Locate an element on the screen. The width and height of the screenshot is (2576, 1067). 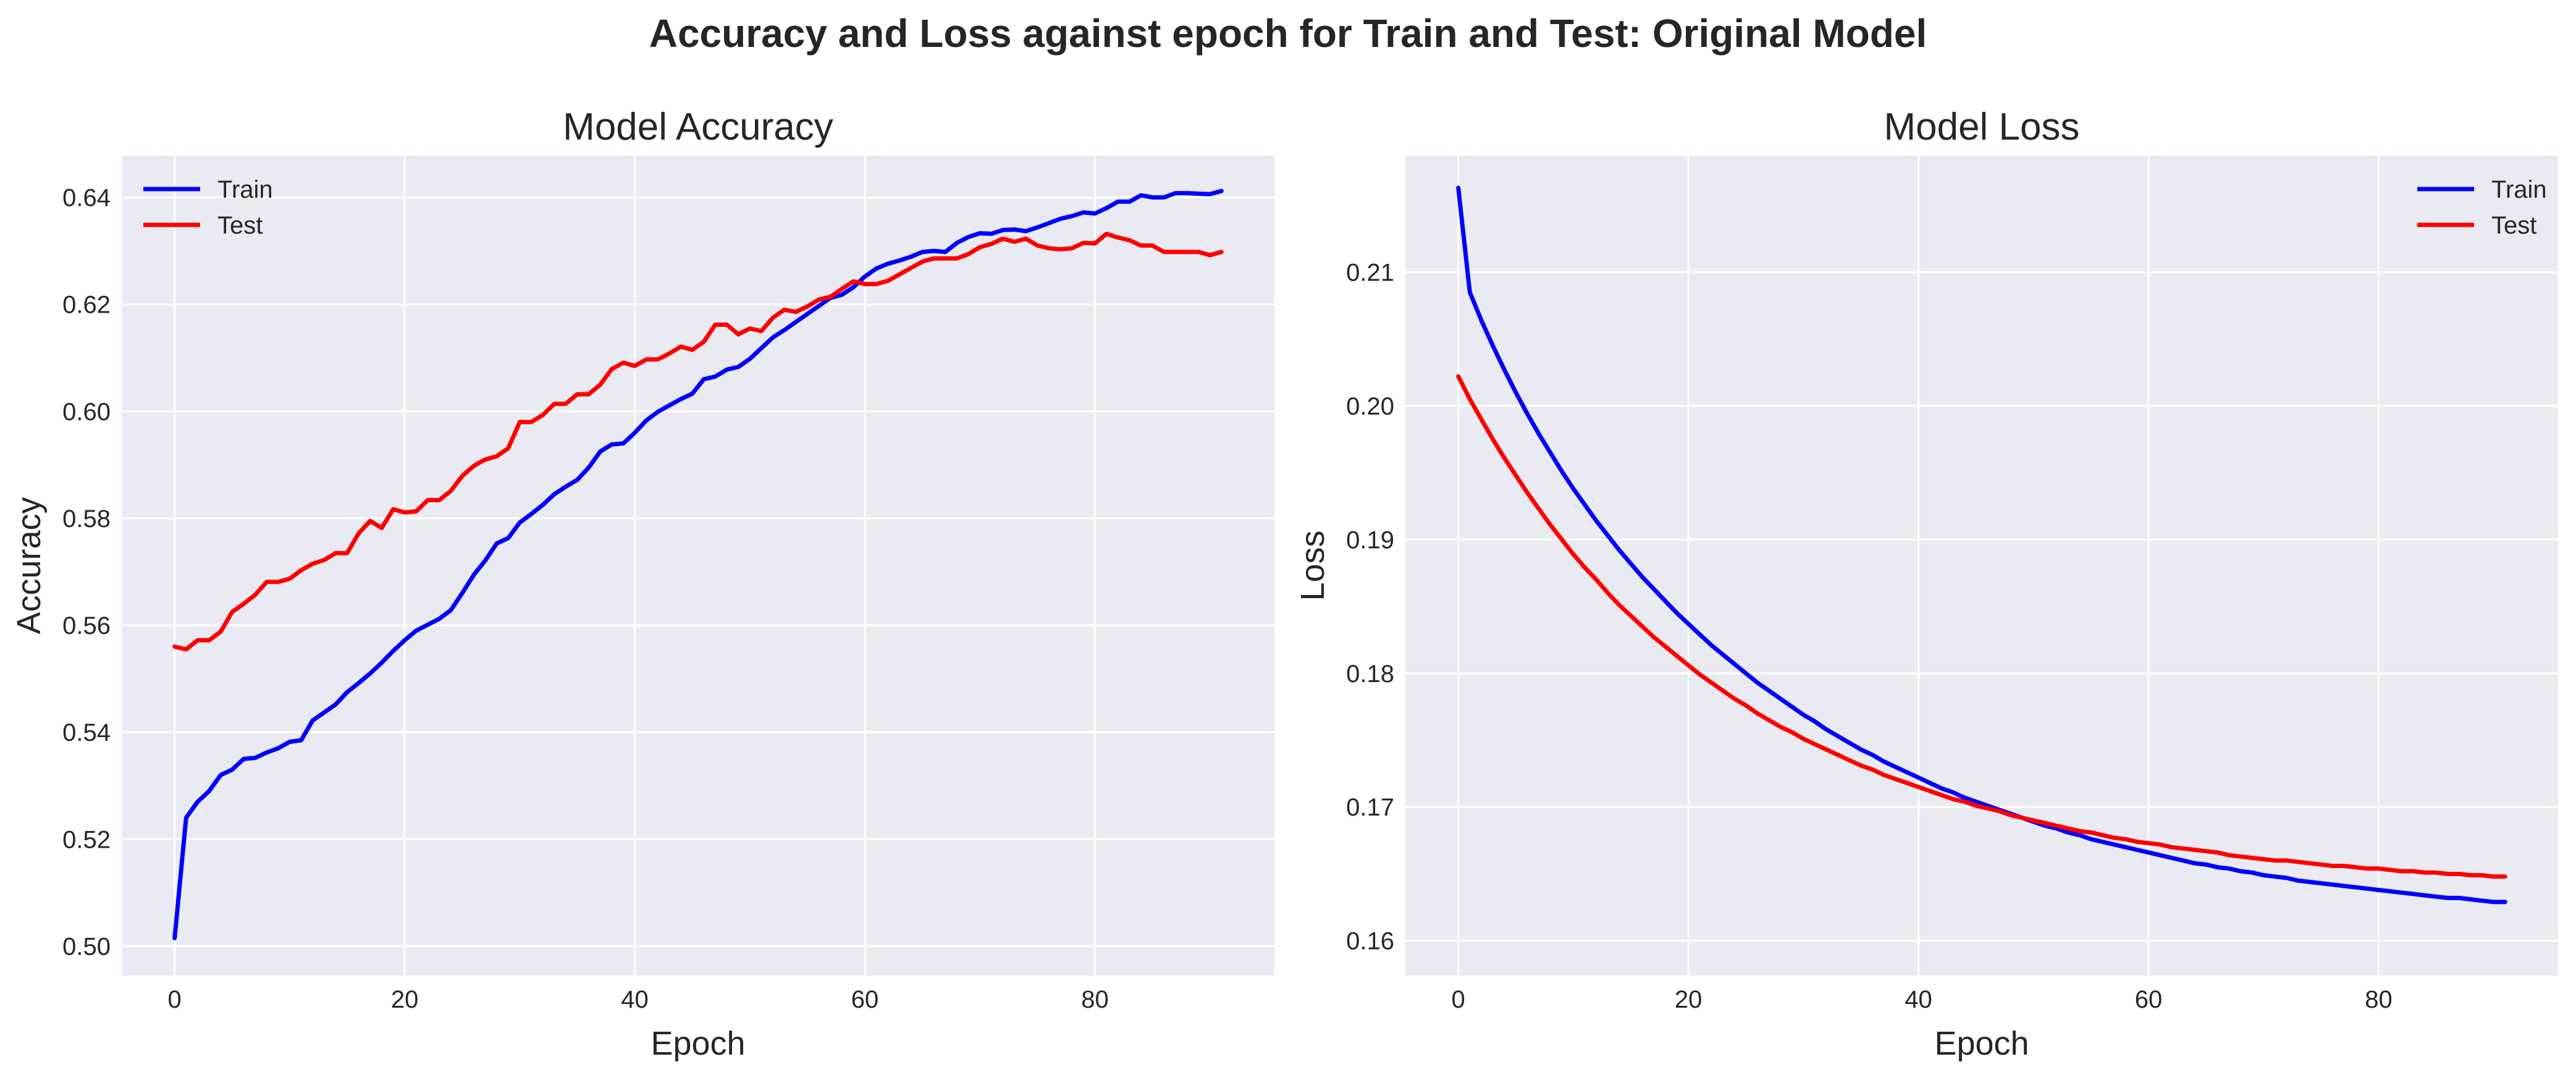
loss-y-tick-label: 0.17 is located at coordinates (1370, 807).